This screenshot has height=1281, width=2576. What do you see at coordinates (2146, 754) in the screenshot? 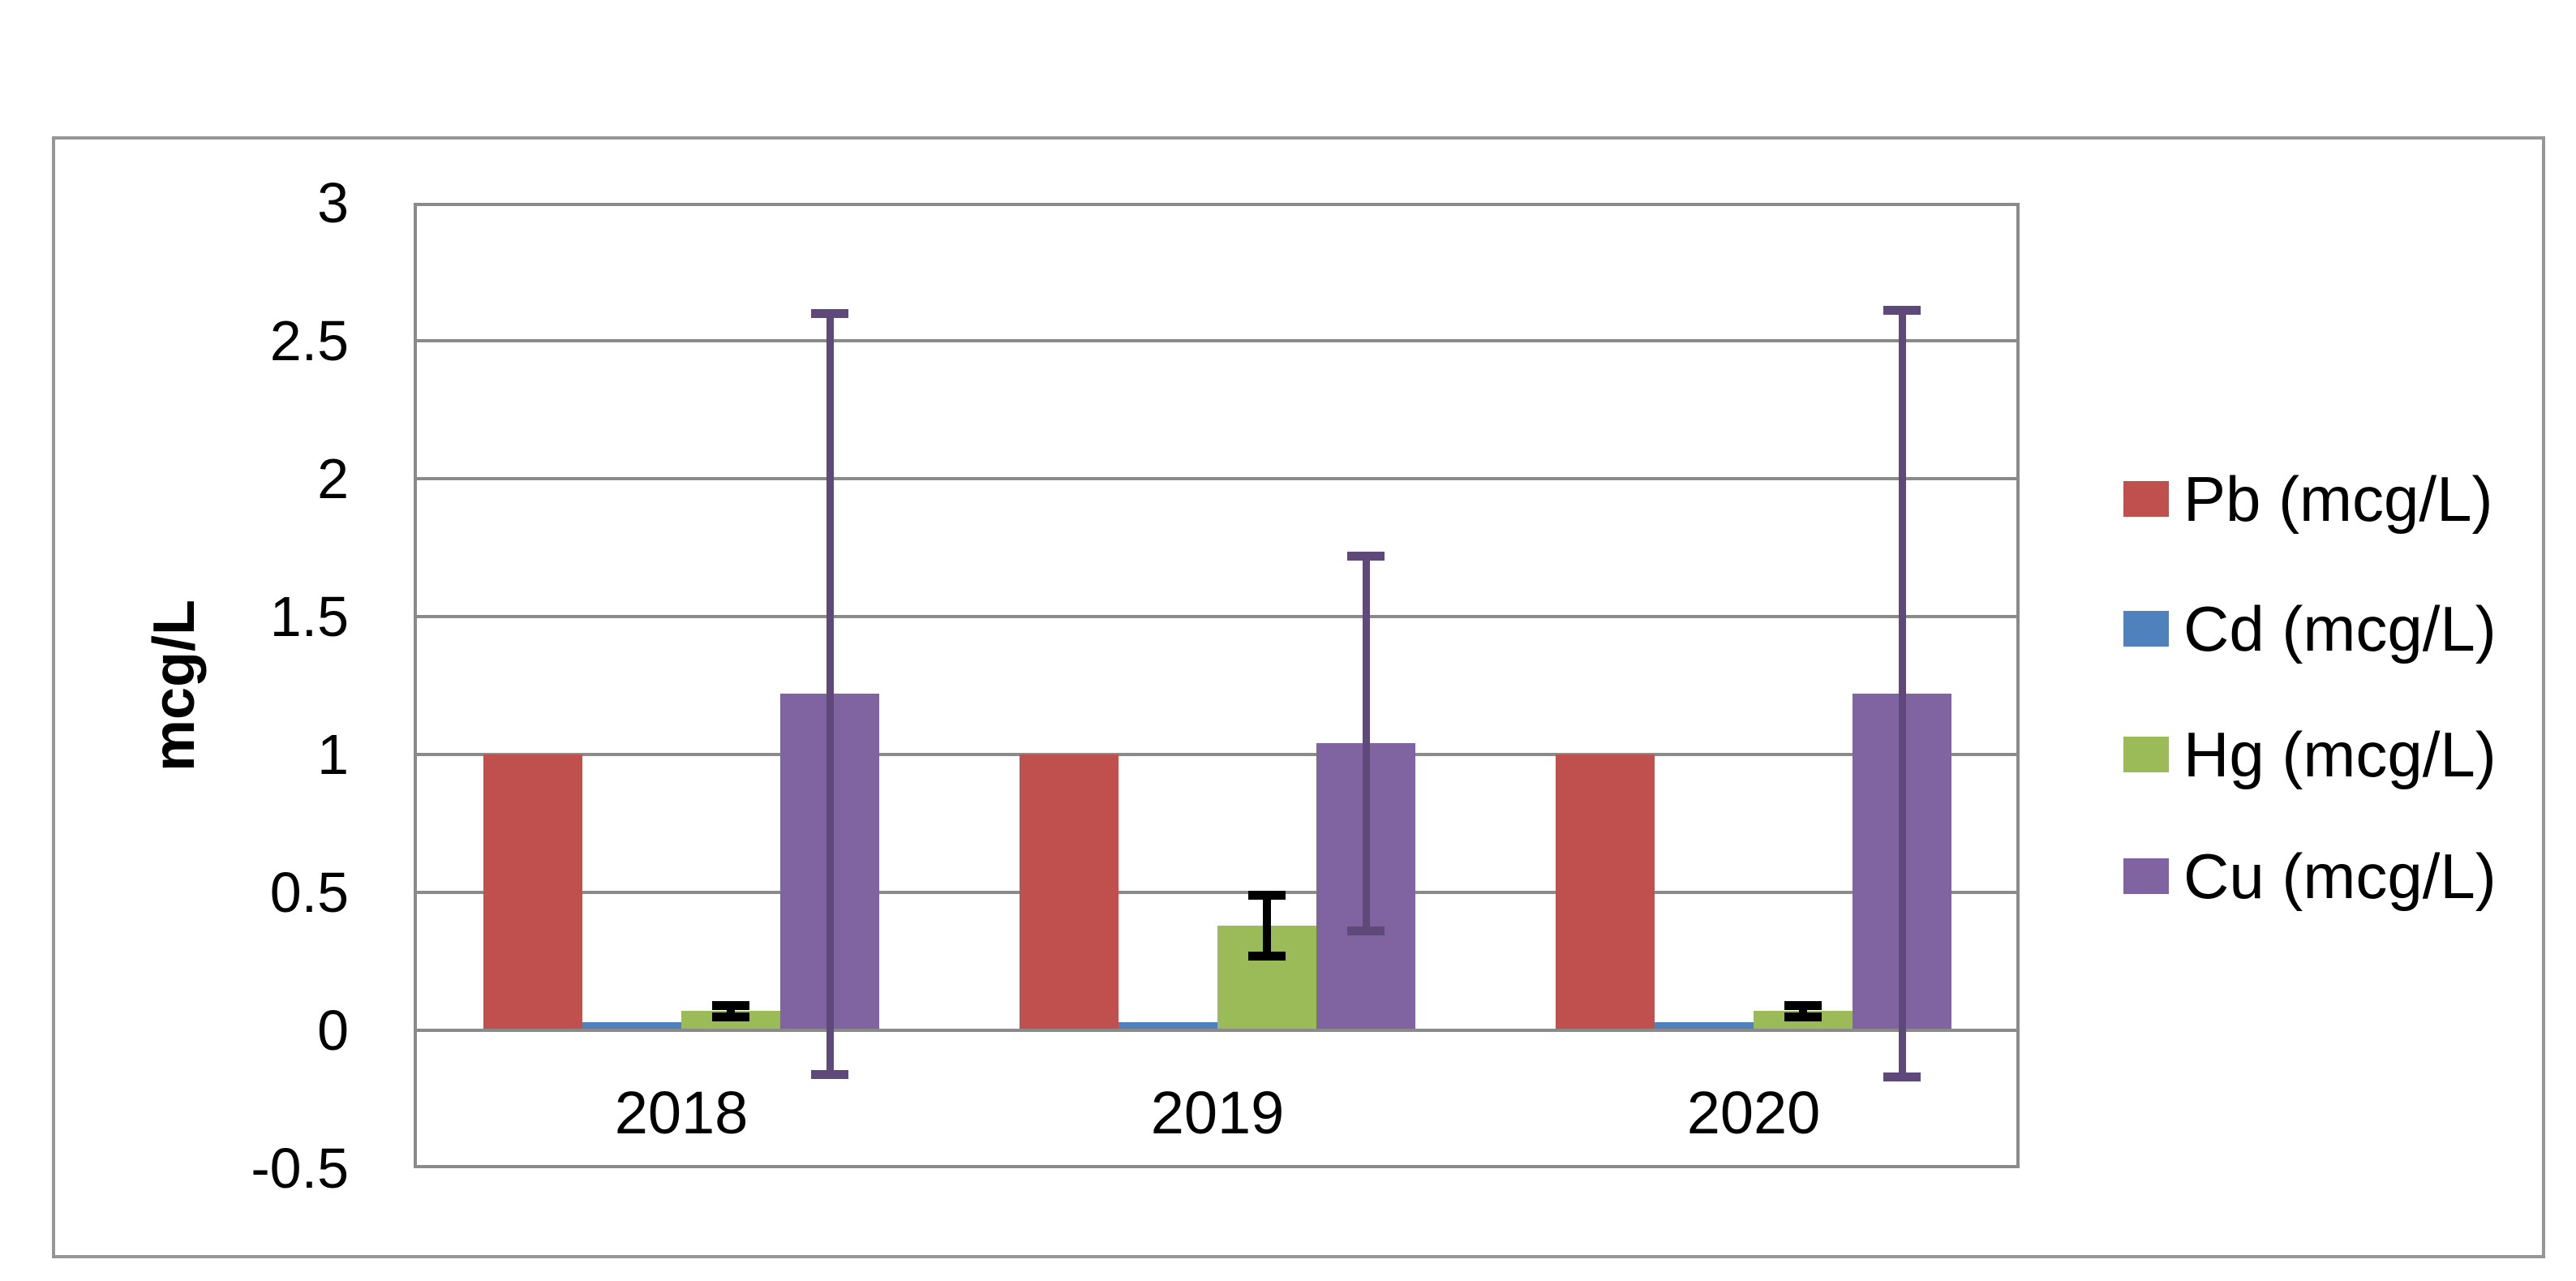
I see `legend-swatch-Hg` at bounding box center [2146, 754].